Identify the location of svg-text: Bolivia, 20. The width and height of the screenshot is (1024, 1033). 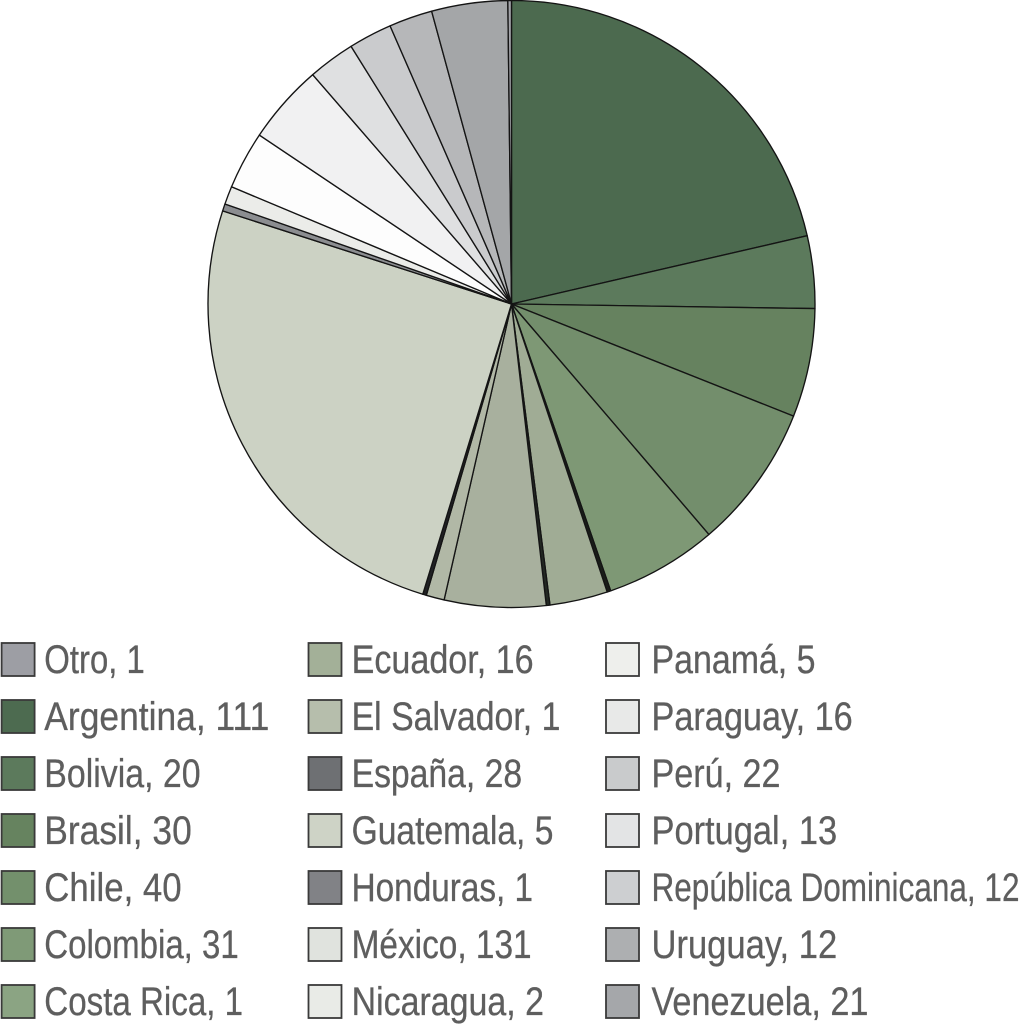
(122, 774).